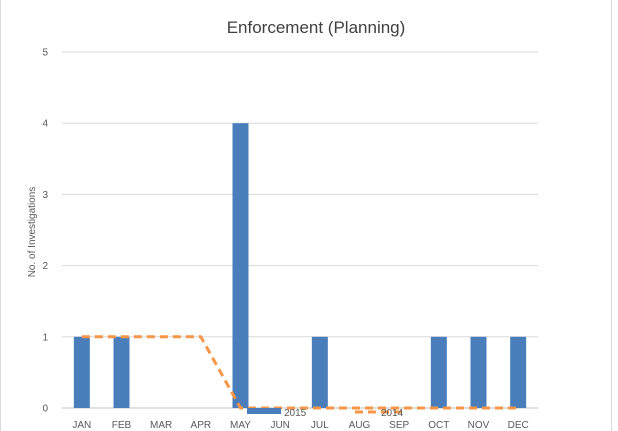 The width and height of the screenshot is (618, 431). I want to click on y-tick-label: 2, so click(45, 266).